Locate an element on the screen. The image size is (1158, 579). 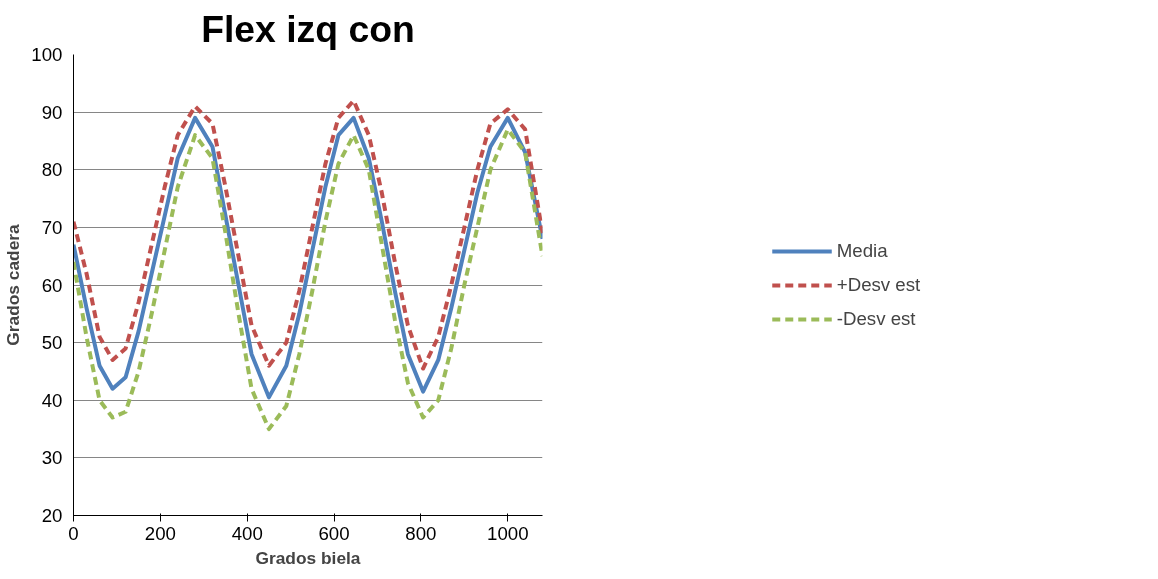
x-tick-label: 800 is located at coordinates (421, 533).